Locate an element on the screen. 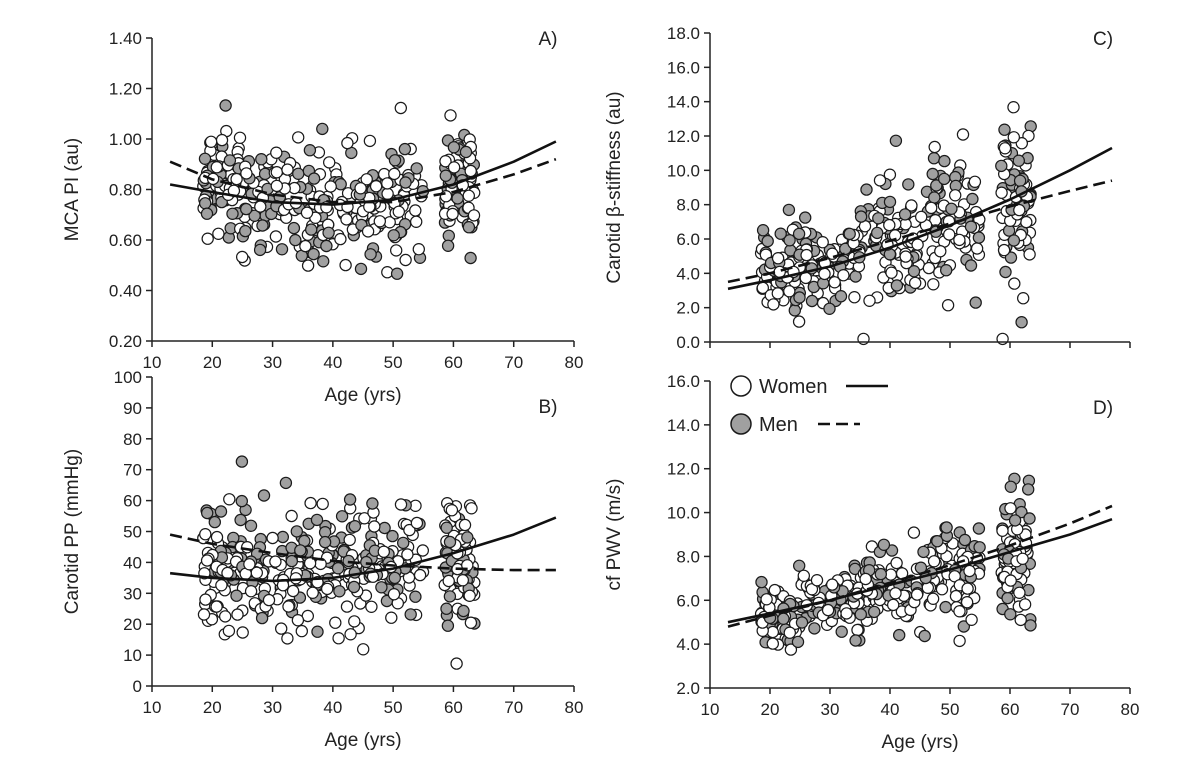 This screenshot has height=761, width=1200. y-tick-label: 90 is located at coordinates (132, 408).